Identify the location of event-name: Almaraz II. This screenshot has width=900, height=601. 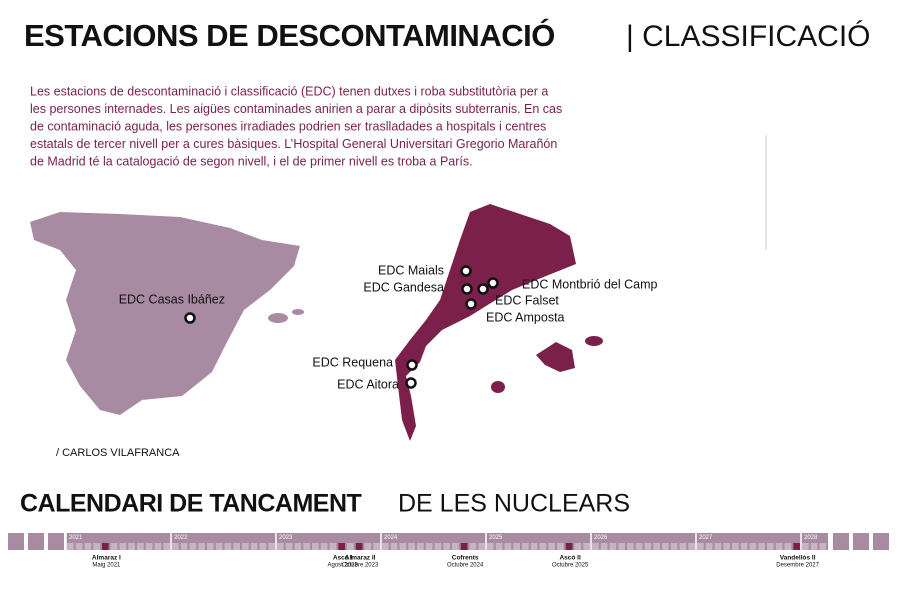
(360, 558).